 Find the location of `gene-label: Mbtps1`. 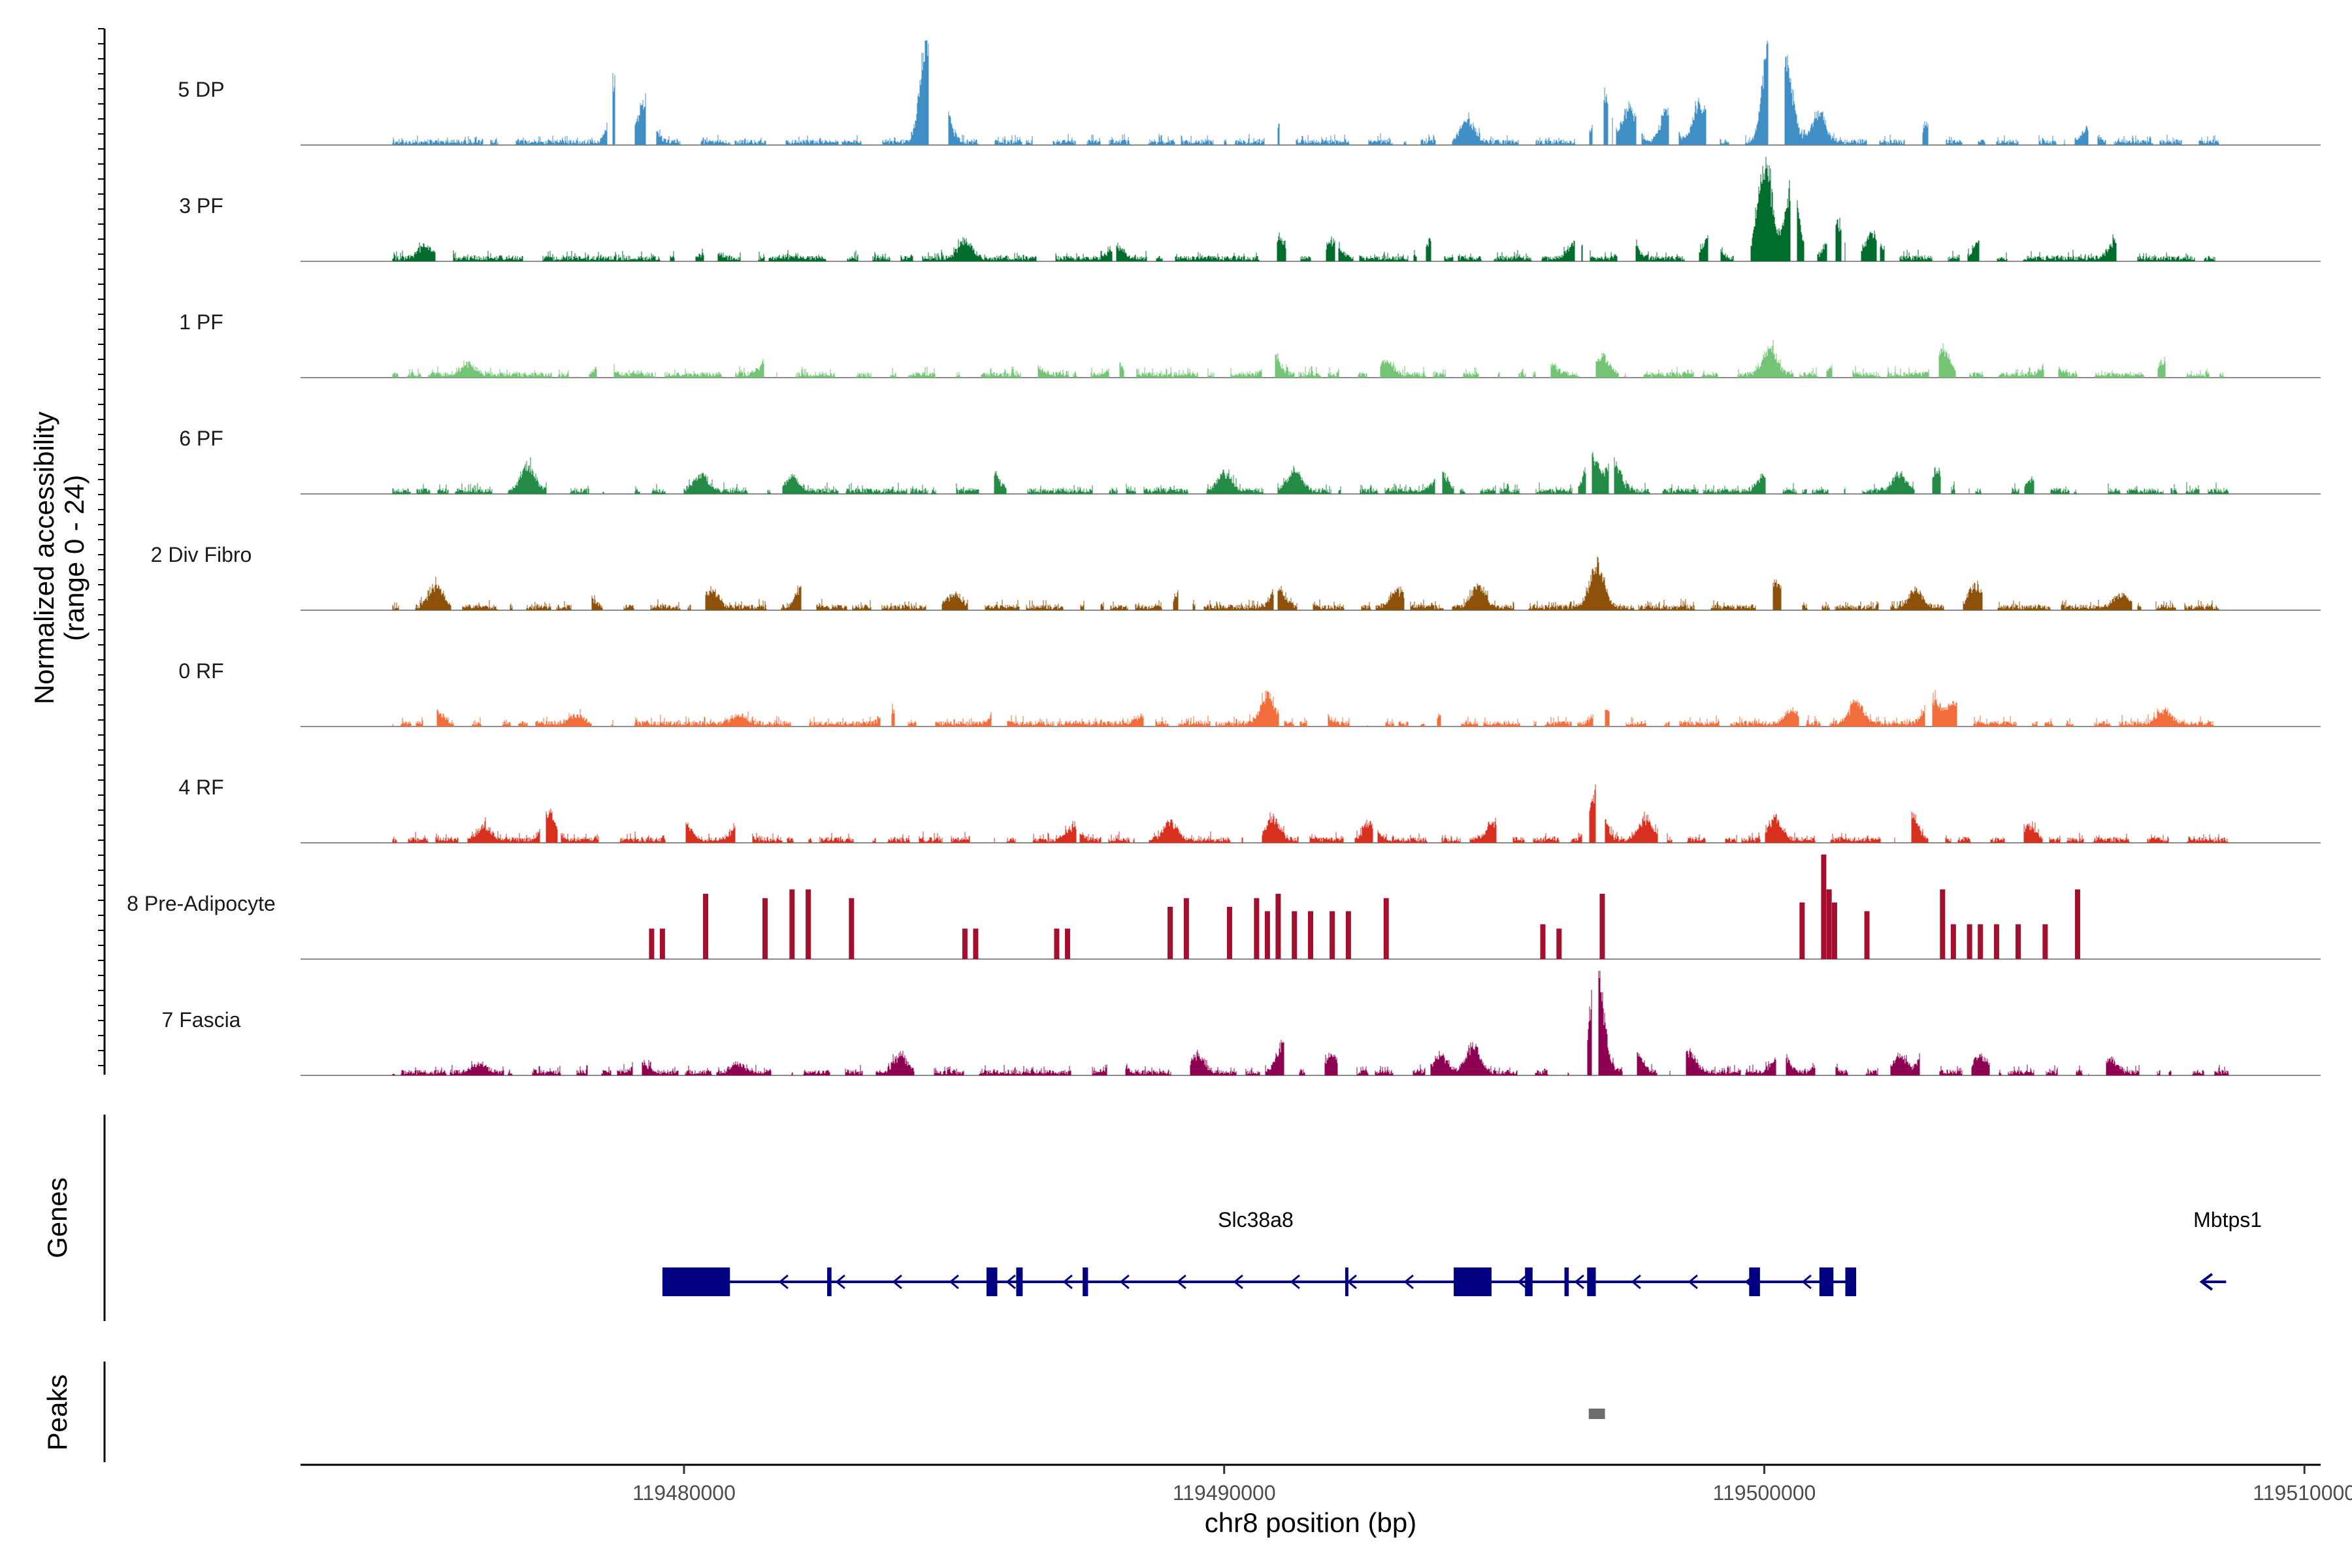

gene-label: Mbtps1 is located at coordinates (2227, 1220).